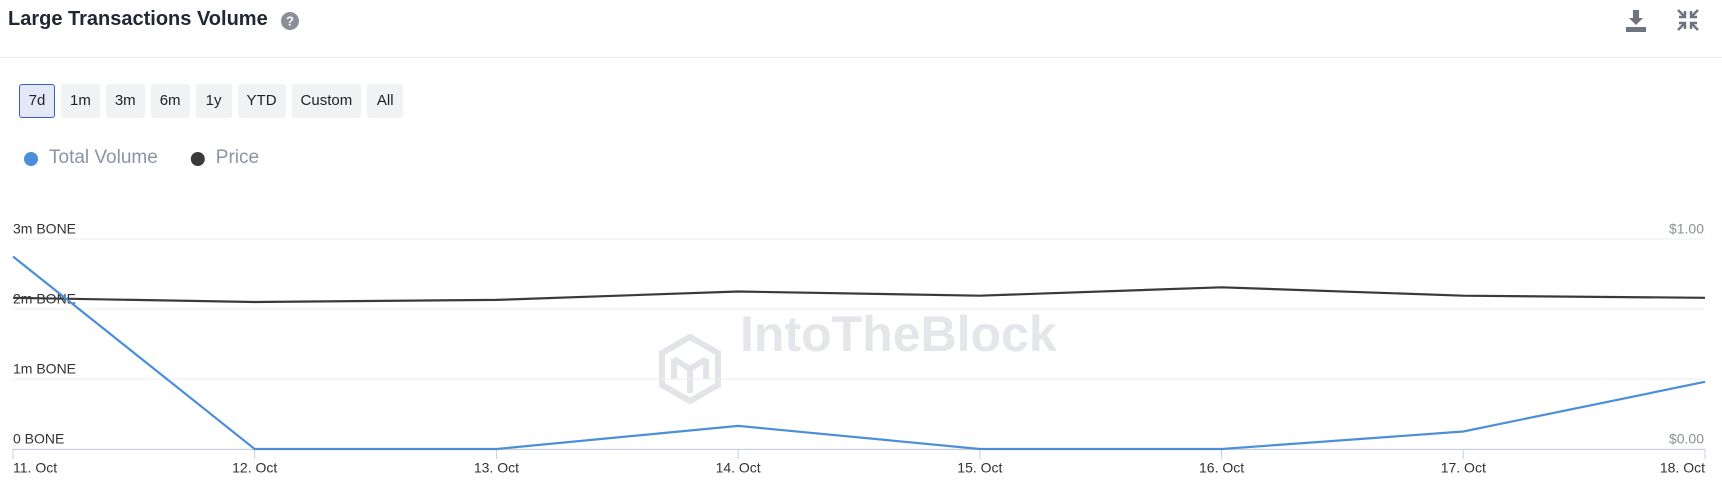 The height and width of the screenshot is (488, 1722). I want to click on x-tick-label: 16. Oct, so click(1221, 468).